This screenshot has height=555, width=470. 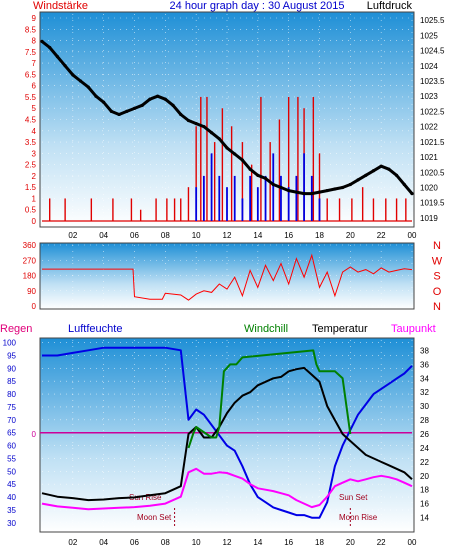 What do you see at coordinates (436, 277) in the screenshot?
I see `compass-label: S` at bounding box center [436, 277].